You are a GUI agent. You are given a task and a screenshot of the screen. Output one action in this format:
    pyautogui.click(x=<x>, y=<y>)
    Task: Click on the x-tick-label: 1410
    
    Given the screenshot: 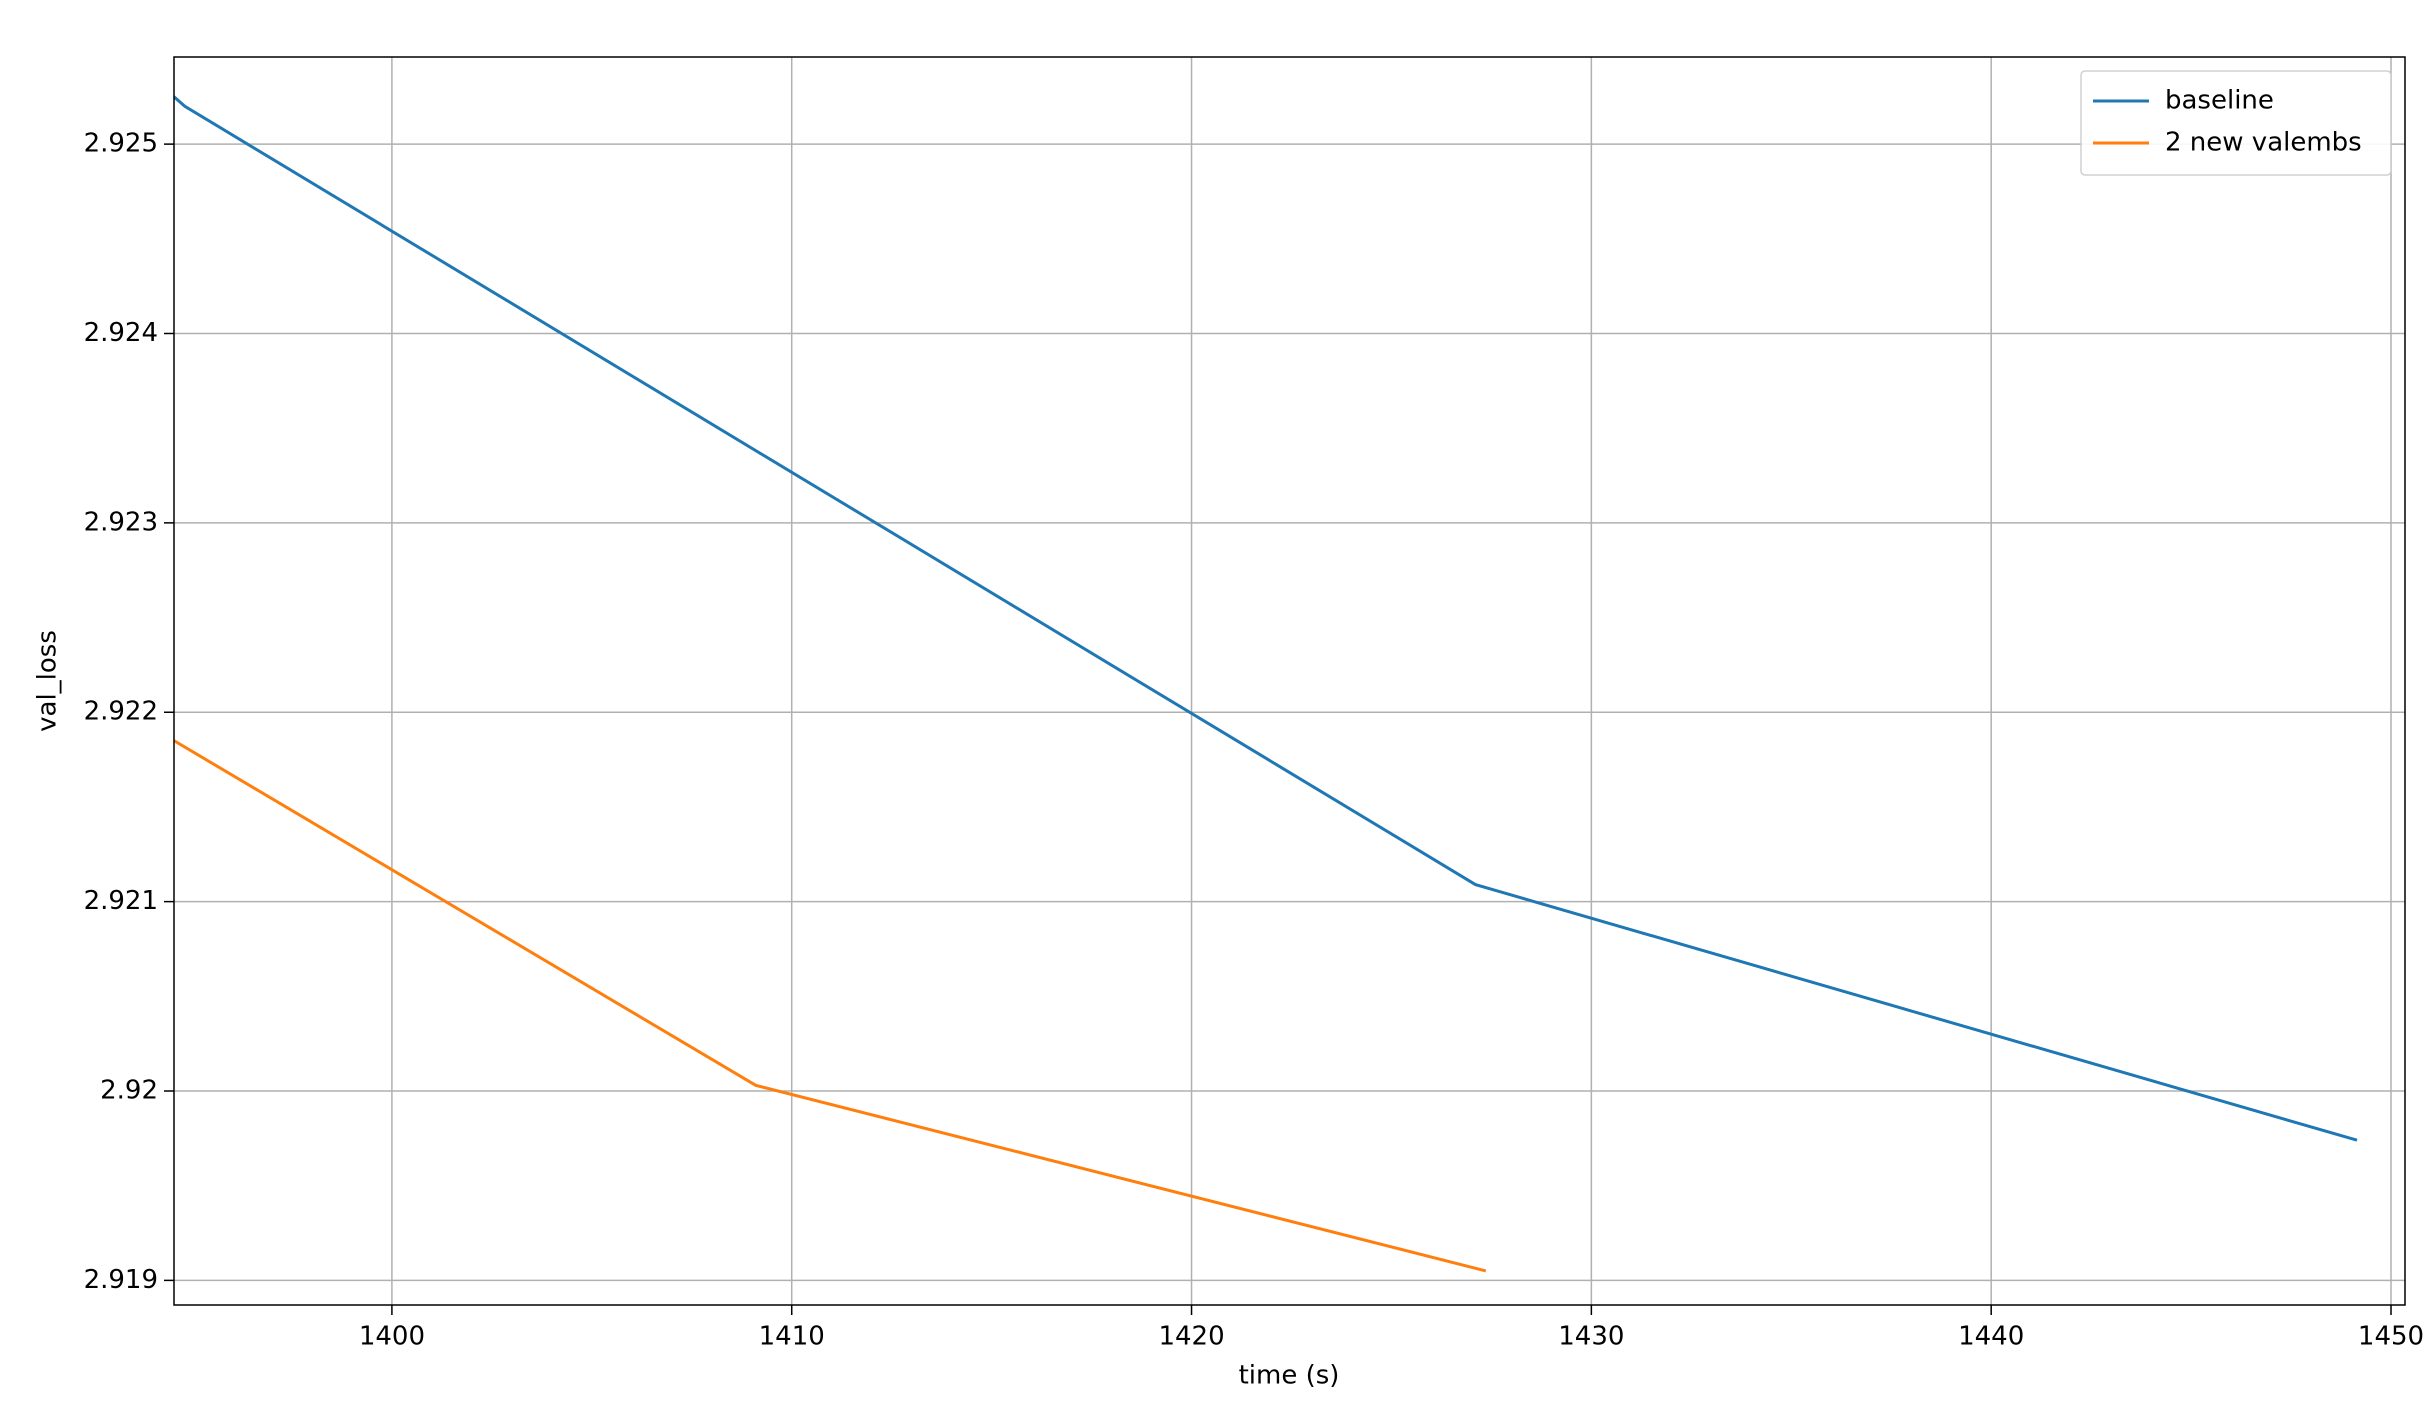 What is the action you would take?
    pyautogui.click(x=792, y=1337)
    